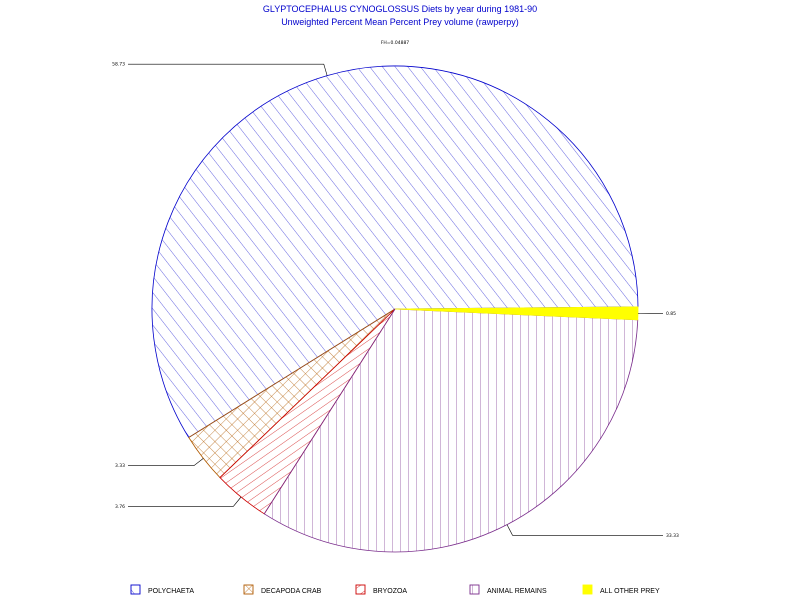 This screenshot has width=800, height=600. What do you see at coordinates (118, 65) in the screenshot?
I see `value-label: 58.73` at bounding box center [118, 65].